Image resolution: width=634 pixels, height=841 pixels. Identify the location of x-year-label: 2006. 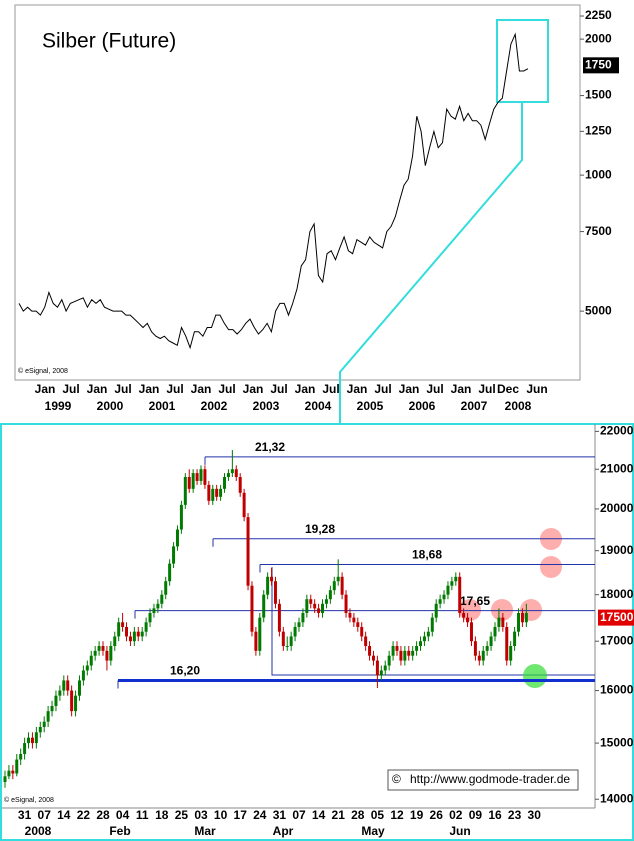
(422, 406).